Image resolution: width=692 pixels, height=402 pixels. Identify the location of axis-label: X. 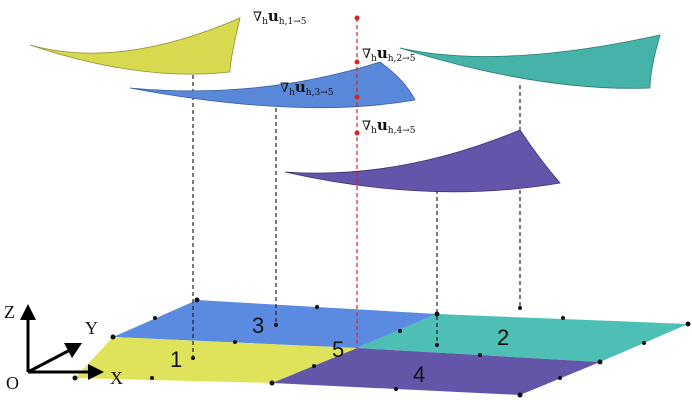
(116, 378).